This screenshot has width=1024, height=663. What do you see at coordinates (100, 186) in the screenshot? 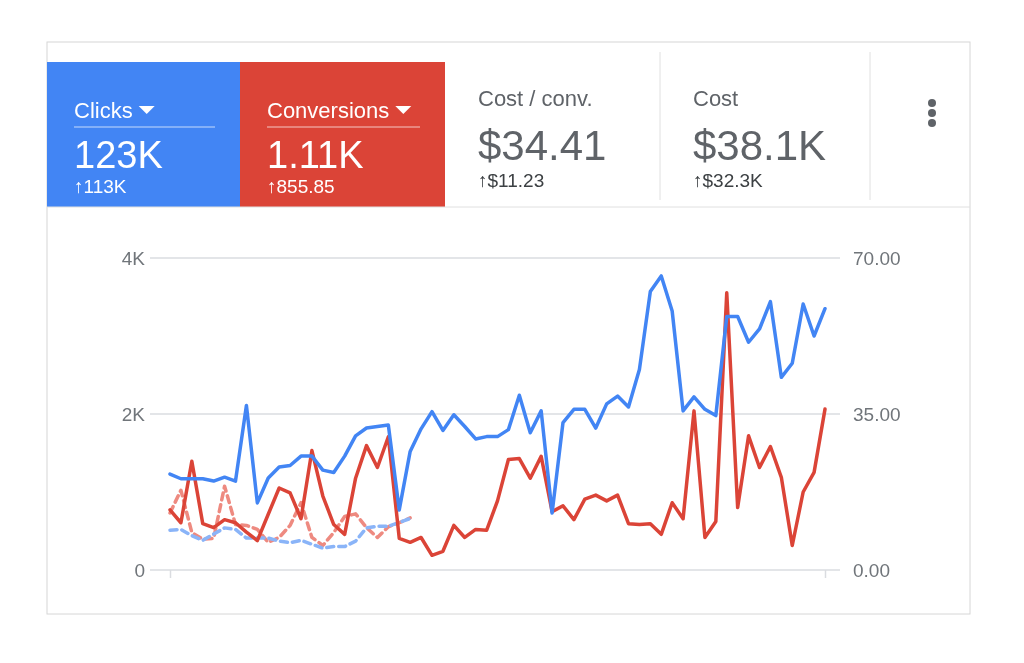
I see `text: ↑113K` at bounding box center [100, 186].